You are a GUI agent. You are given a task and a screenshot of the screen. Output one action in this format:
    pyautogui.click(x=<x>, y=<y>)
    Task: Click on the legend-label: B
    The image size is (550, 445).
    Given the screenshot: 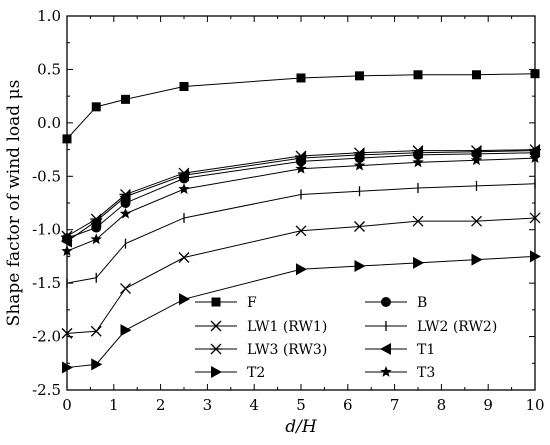 What is the action you would take?
    pyautogui.click(x=422, y=303)
    